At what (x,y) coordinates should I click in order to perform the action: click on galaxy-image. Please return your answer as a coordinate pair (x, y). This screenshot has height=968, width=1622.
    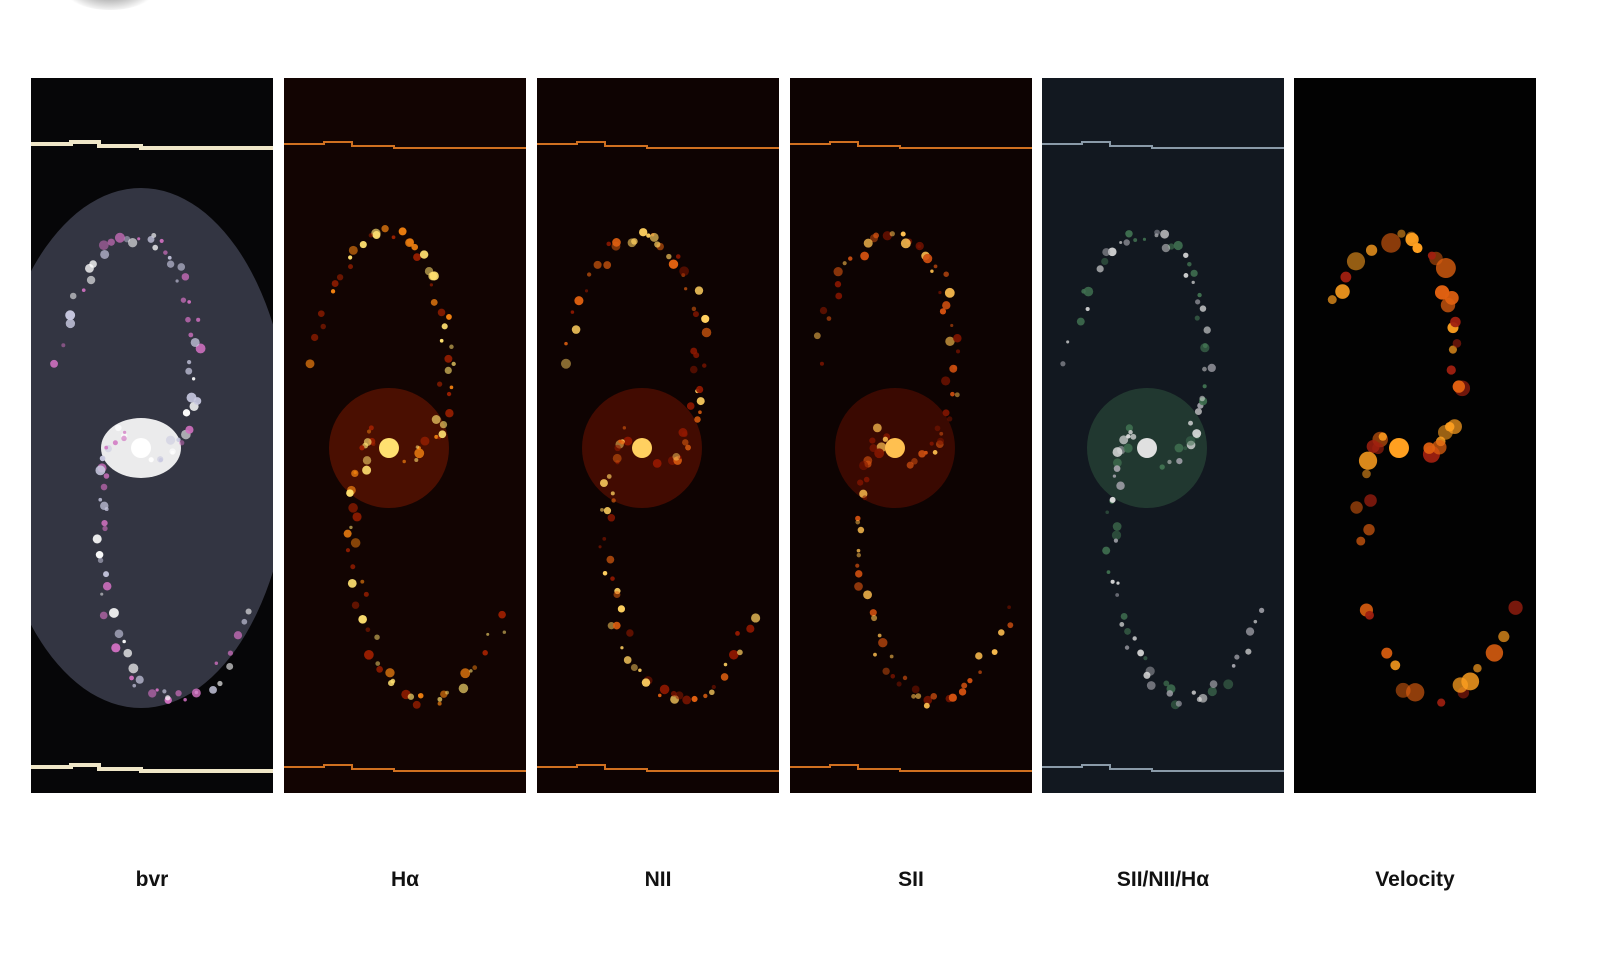
    Looking at the image, I should click on (405, 456).